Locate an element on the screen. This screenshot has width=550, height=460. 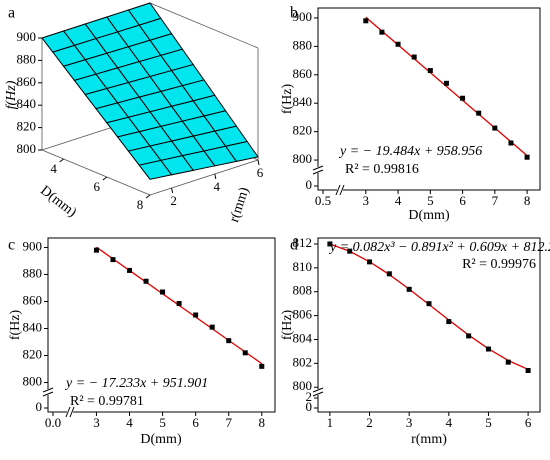
surface-cell is located at coordinates (155, 169).